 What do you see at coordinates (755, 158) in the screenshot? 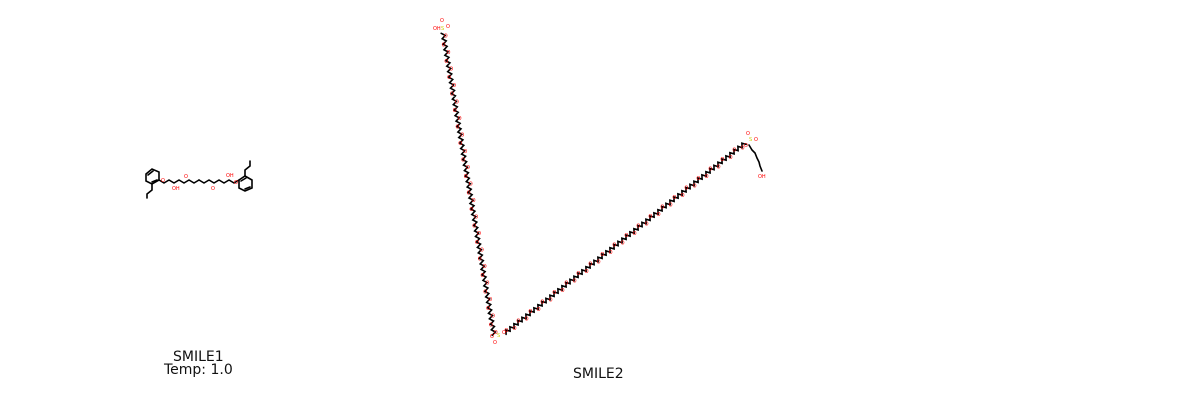
I see `hydroxyl-tail-chain` at bounding box center [755, 158].